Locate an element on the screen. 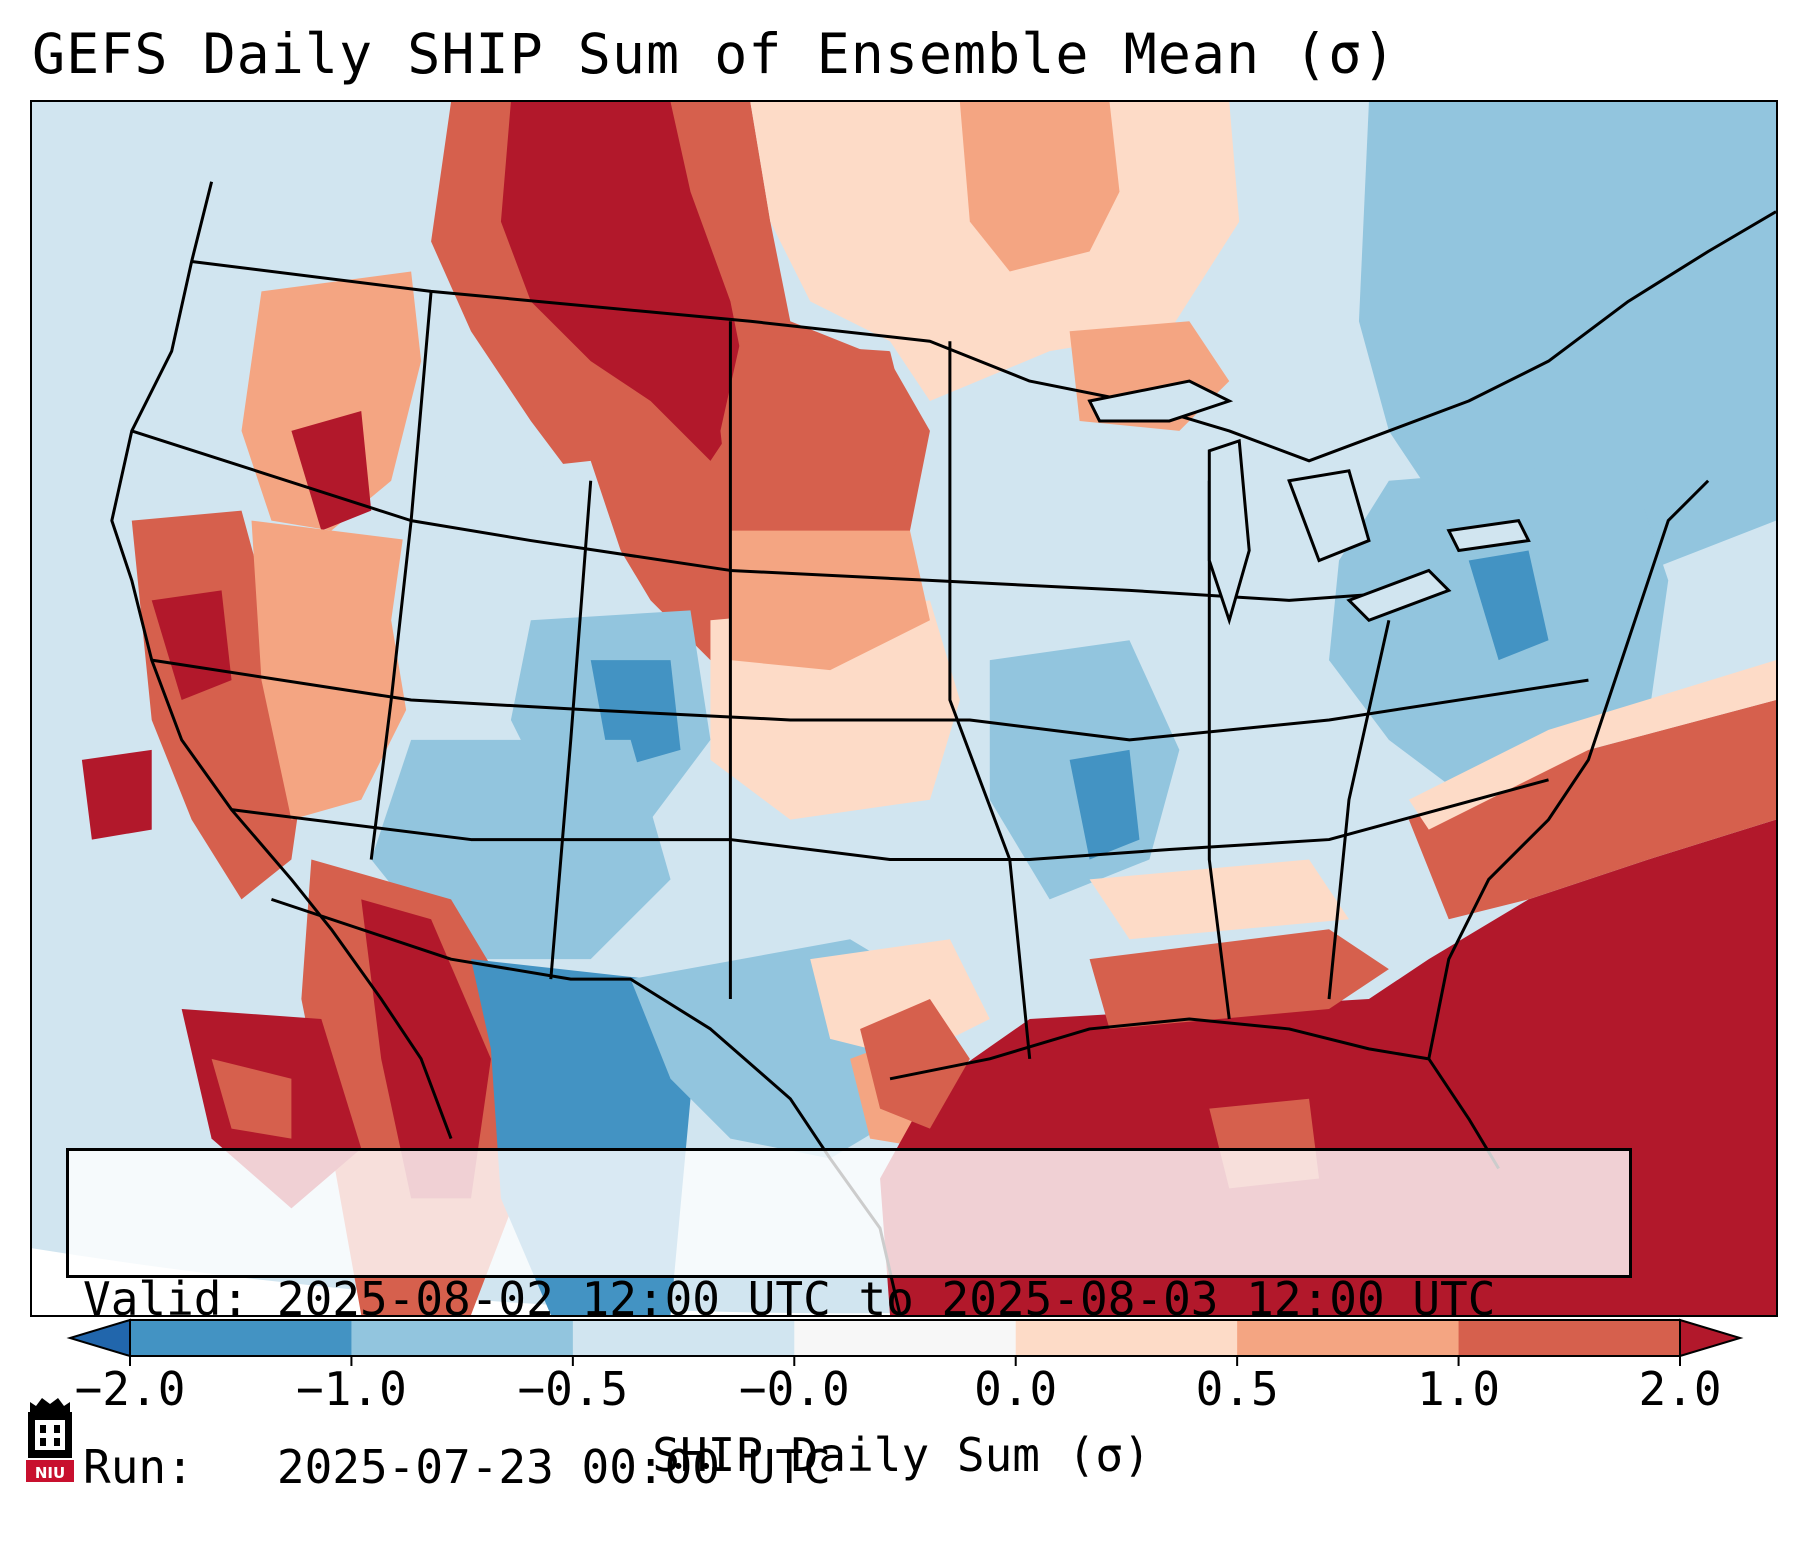  colorbar-outline is located at coordinates (905, 1338).